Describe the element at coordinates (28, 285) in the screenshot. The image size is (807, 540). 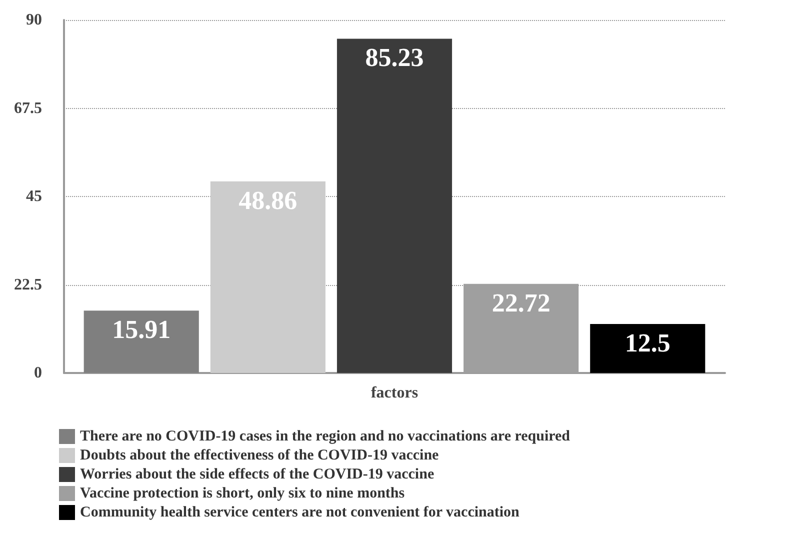
I see `y-tick-label: 22.5` at that location.